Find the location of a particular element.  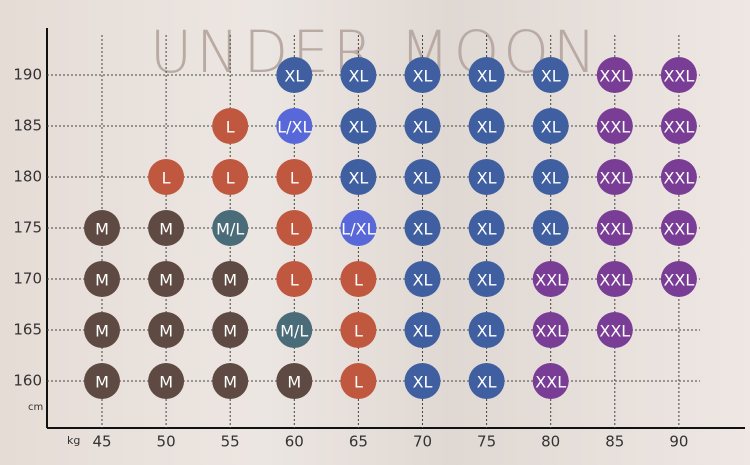

y-tick-label: 160 is located at coordinates (27, 381).